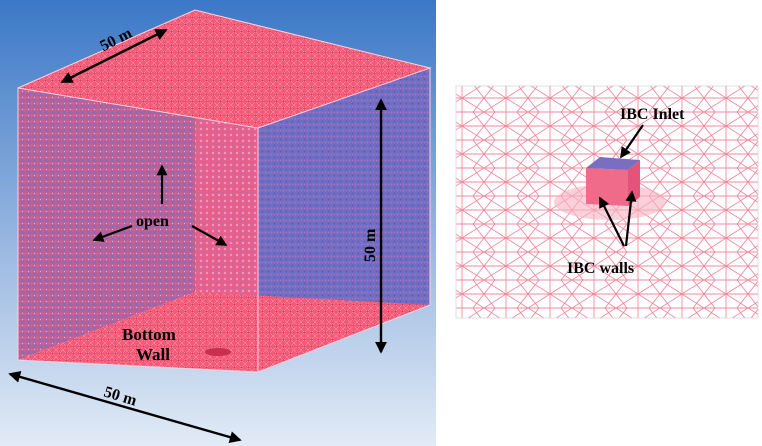 The height and width of the screenshot is (446, 762). Describe the element at coordinates (114, 56) in the screenshot. I see `top-dimension-arrow` at that location.